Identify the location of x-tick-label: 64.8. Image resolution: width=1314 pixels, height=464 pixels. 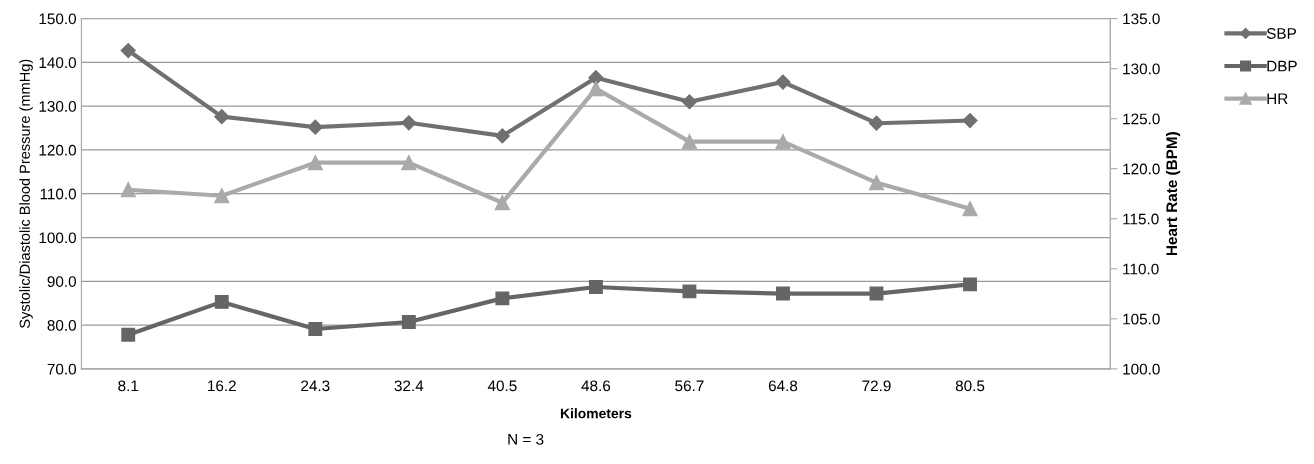
(783, 386).